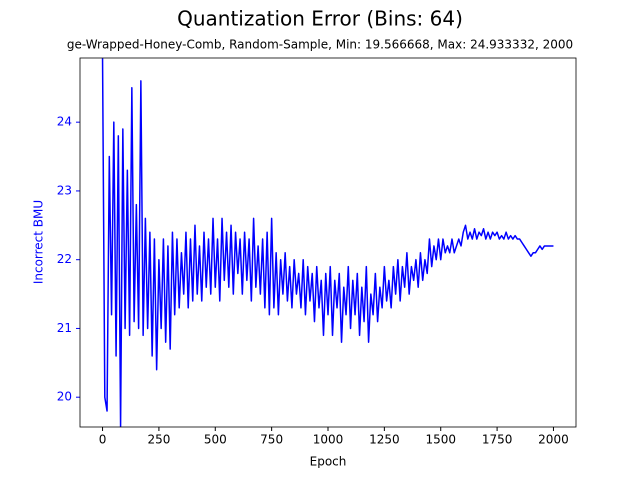 The width and height of the screenshot is (640, 480). What do you see at coordinates (64, 328) in the screenshot?
I see `y-tick-label: 21` at bounding box center [64, 328].